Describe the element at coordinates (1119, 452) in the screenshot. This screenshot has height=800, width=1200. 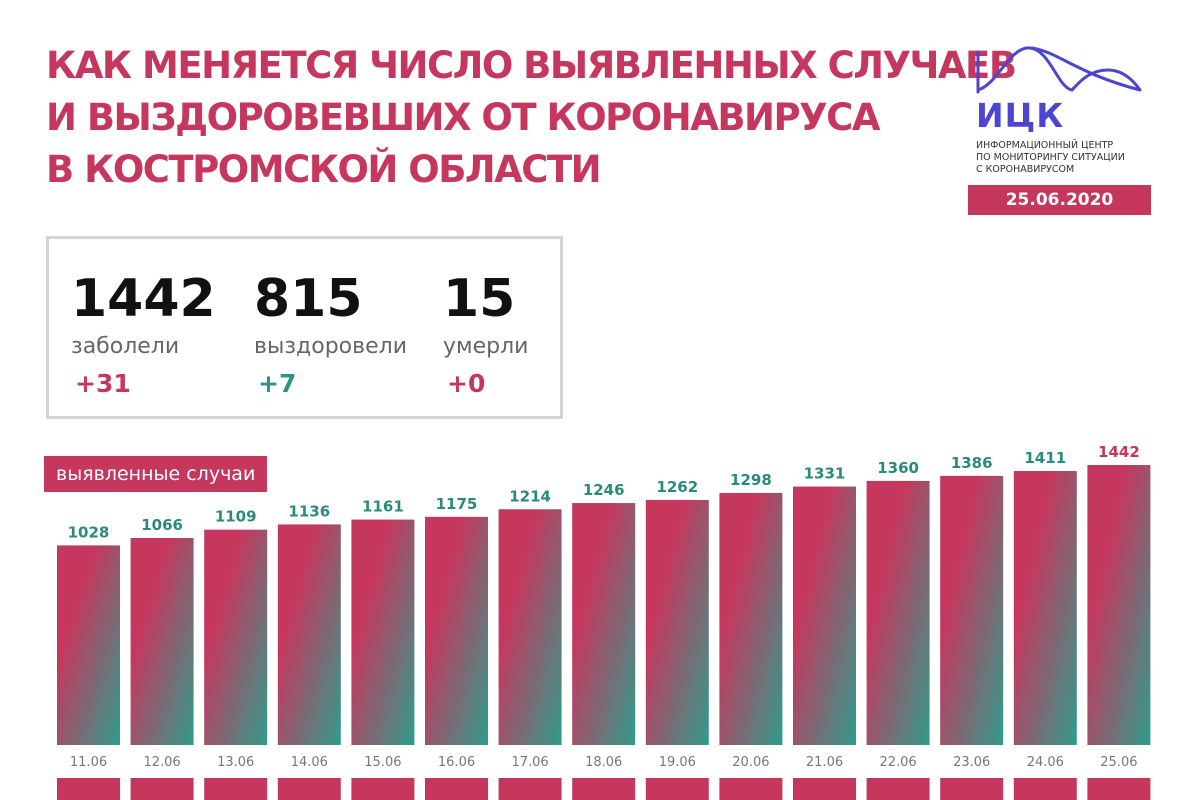
I see `value-label: 1442` at that location.